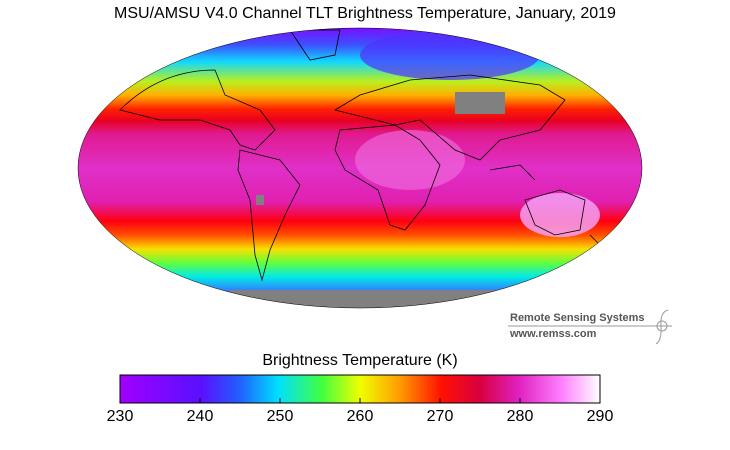 Image resolution: width=730 pixels, height=450 pixels. Describe the element at coordinates (520, 416) in the screenshot. I see `tick-label: 280` at that location.